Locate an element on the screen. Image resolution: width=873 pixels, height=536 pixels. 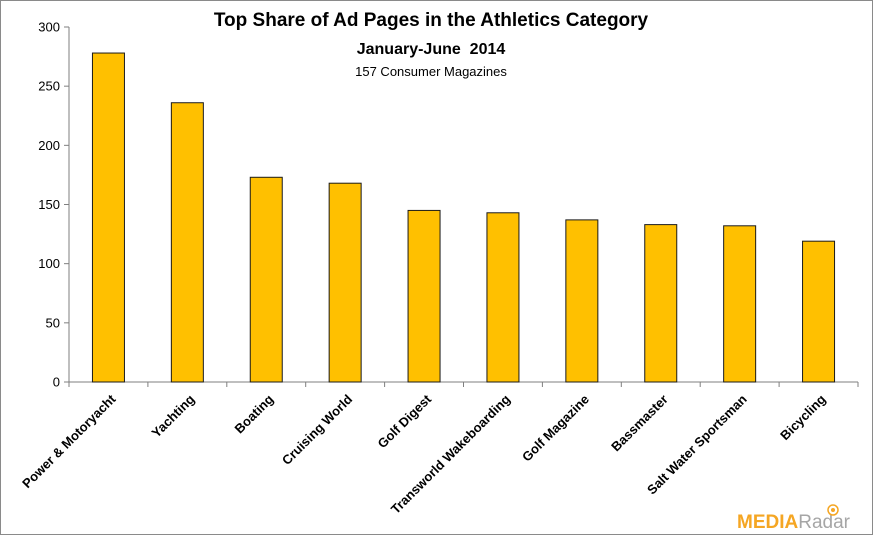
x-tick-label: Bicycling is located at coordinates (803, 417).